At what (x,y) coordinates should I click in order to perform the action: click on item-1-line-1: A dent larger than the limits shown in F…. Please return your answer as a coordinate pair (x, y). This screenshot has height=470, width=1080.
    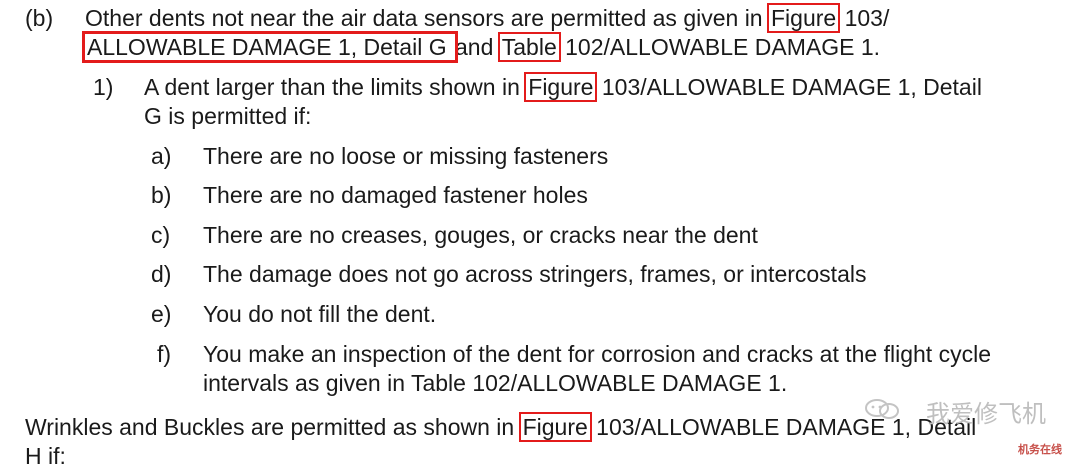
    Looking at the image, I should click on (563, 87).